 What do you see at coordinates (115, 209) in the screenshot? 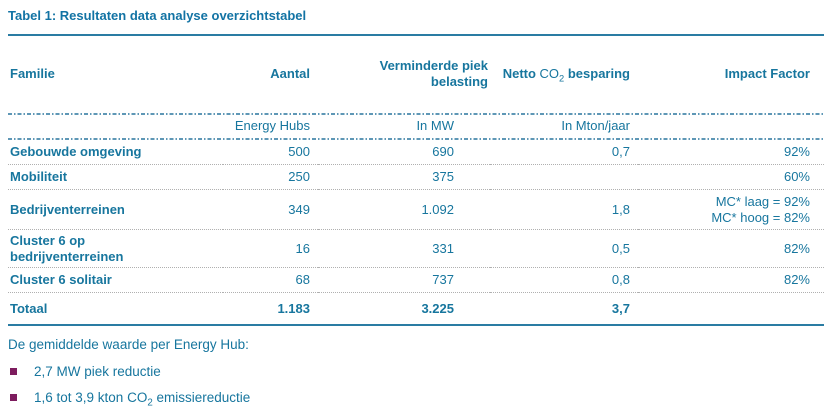
I see `cell-family: Bedrijventerreinen` at bounding box center [115, 209].